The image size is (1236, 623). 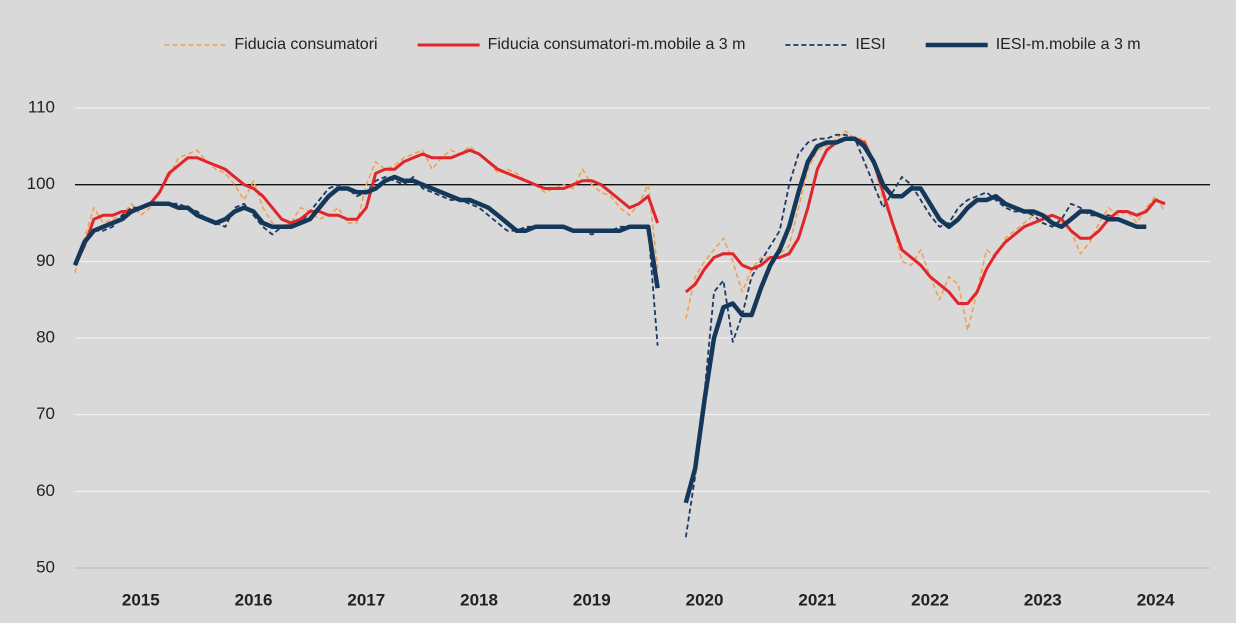 I want to click on legend-label: Fiducia consumatori, so click(x=305, y=44).